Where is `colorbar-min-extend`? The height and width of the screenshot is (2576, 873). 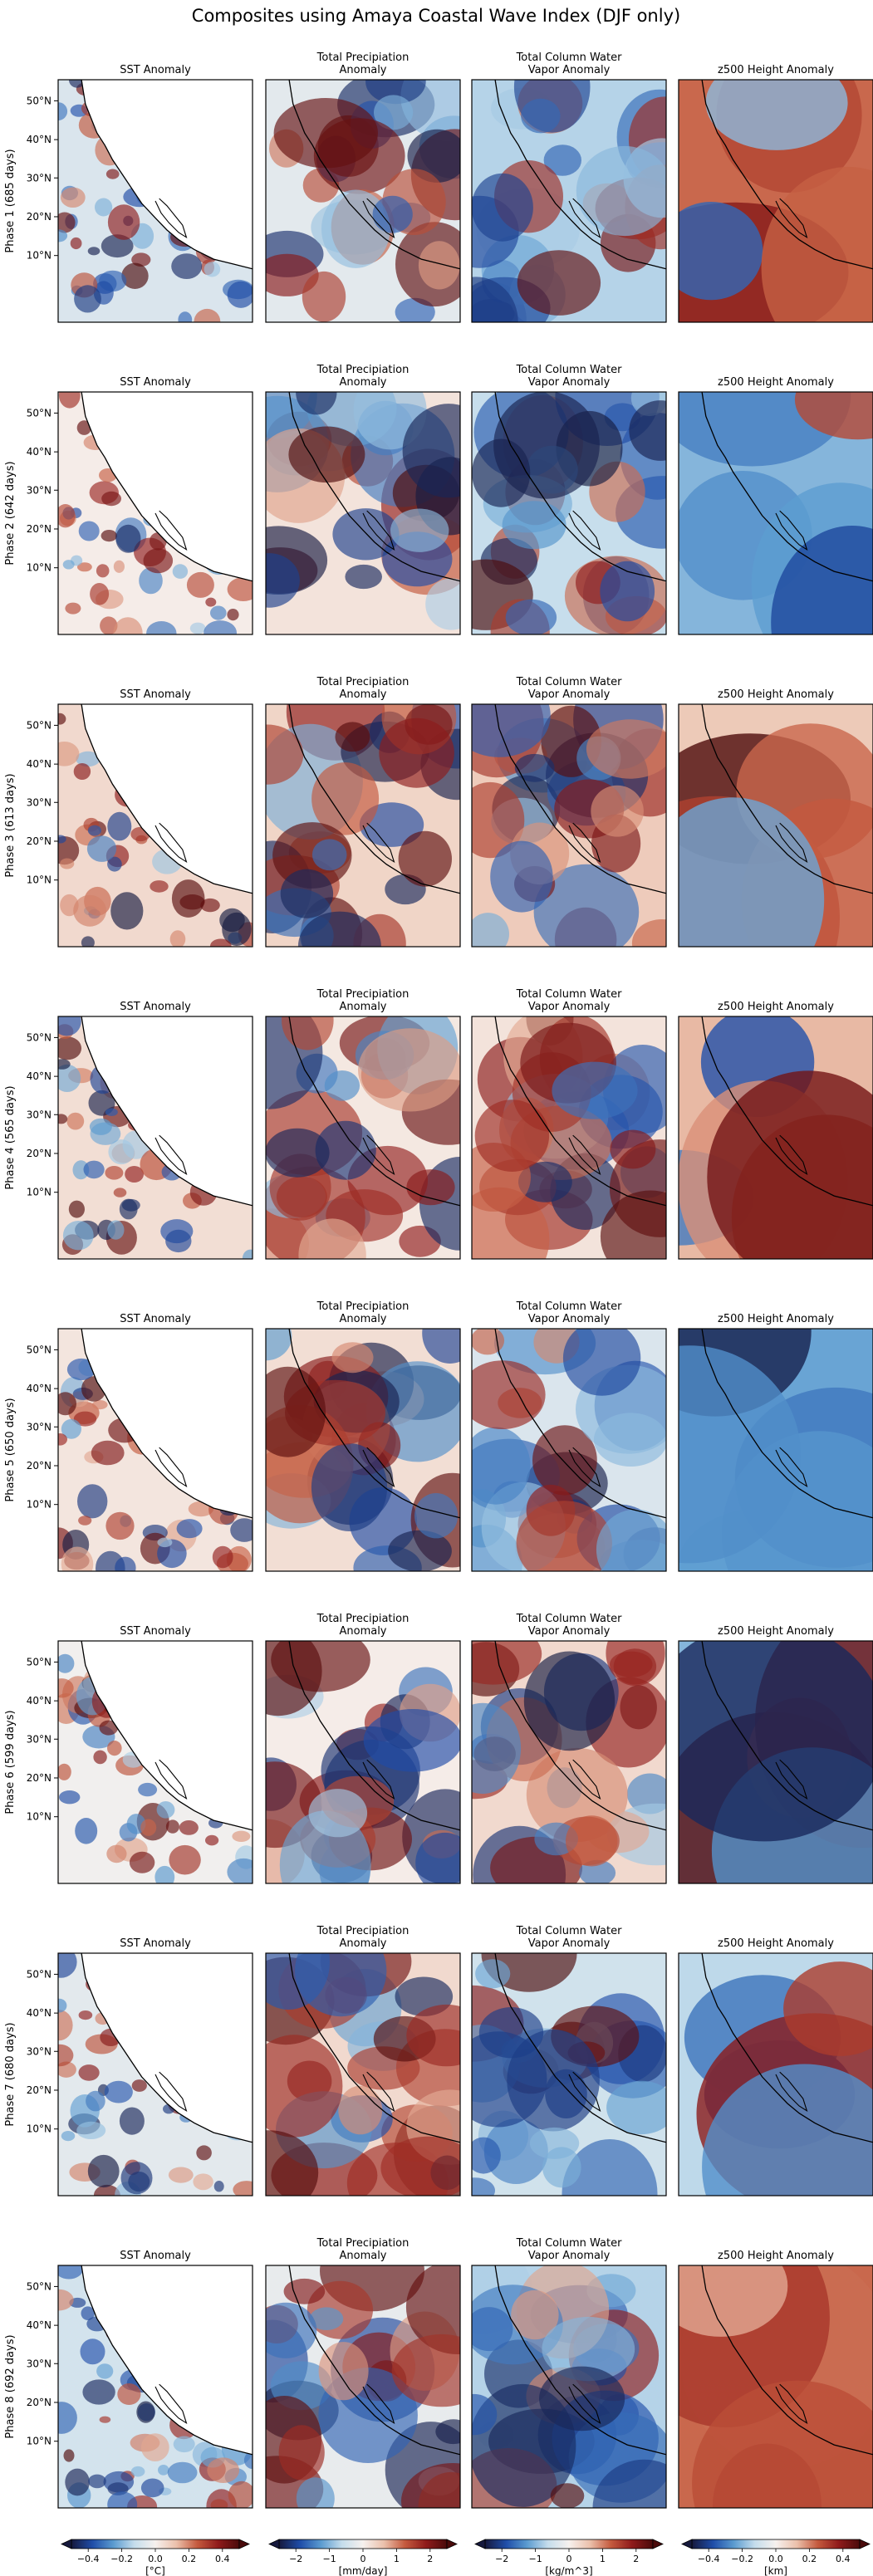
colorbar-min-extend is located at coordinates (480, 2544).